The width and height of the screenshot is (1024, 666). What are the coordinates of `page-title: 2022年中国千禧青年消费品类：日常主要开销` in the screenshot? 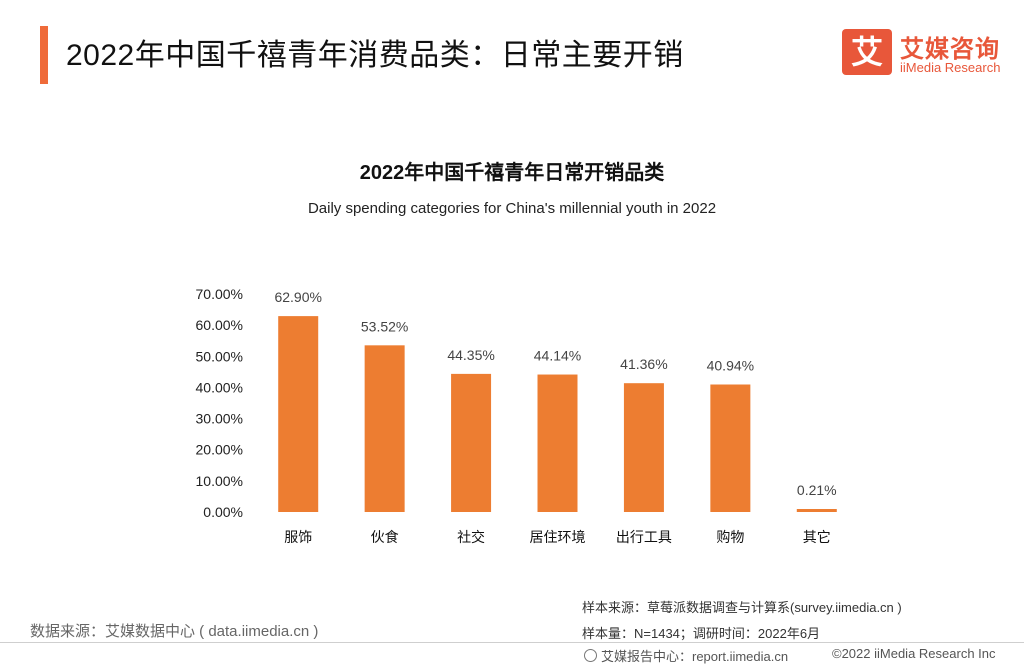 It's located at (375, 55).